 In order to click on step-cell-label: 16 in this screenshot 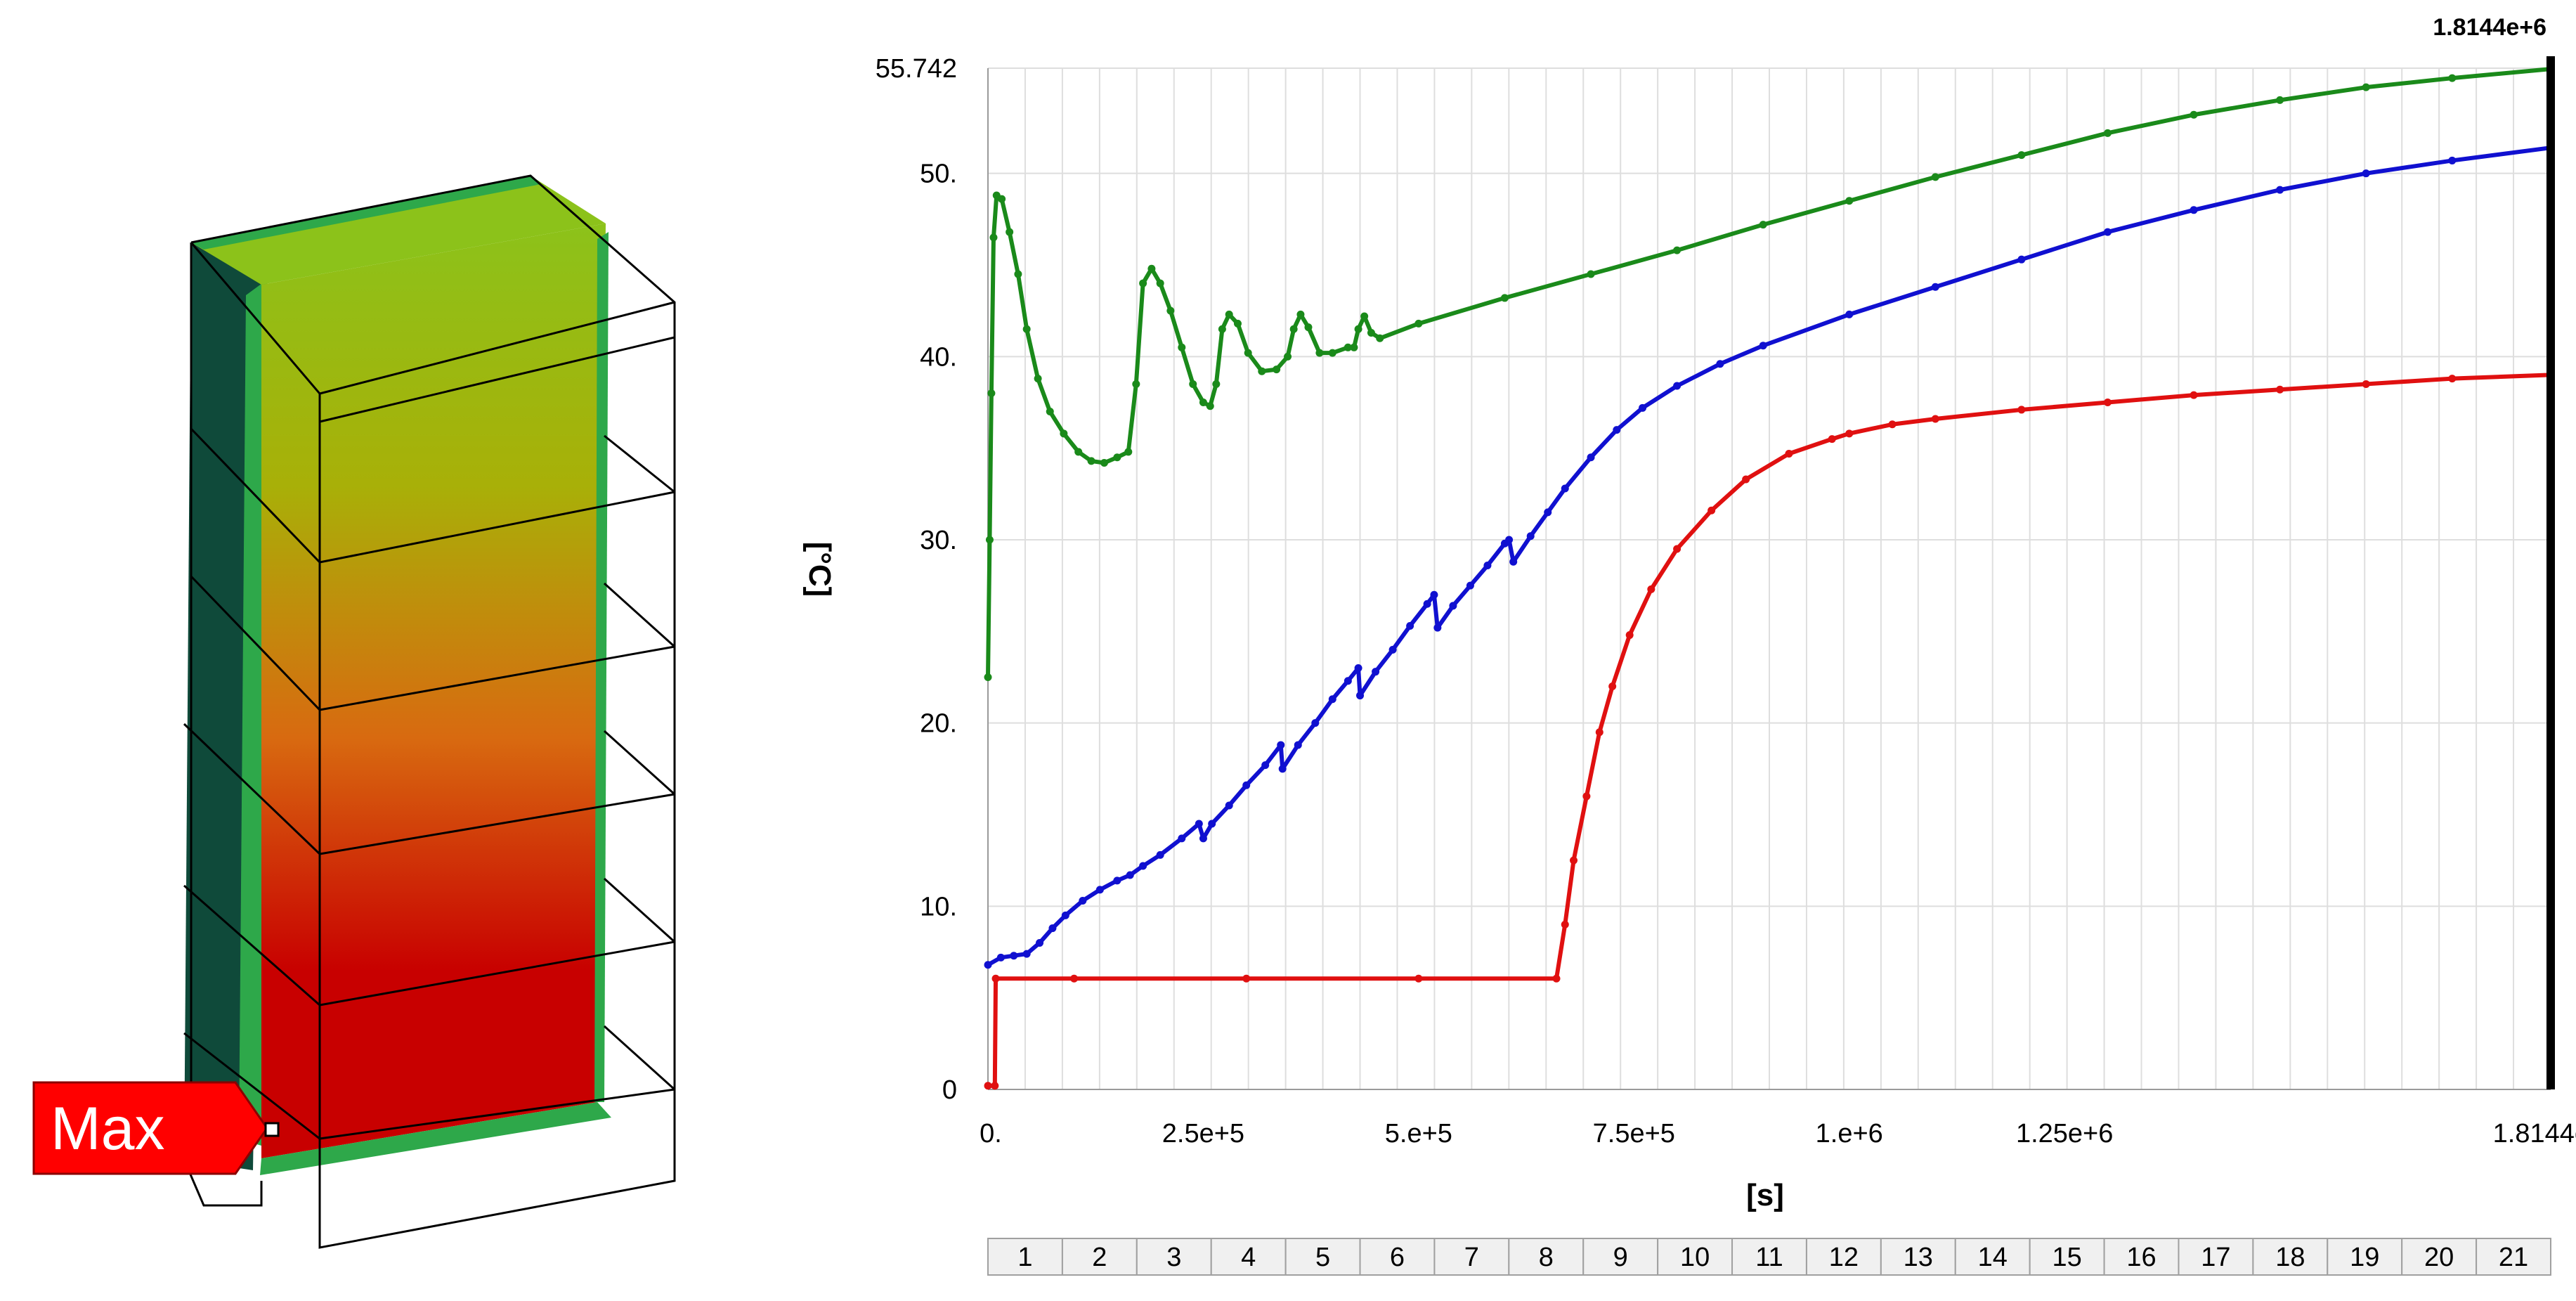, I will do `click(2141, 1257)`.